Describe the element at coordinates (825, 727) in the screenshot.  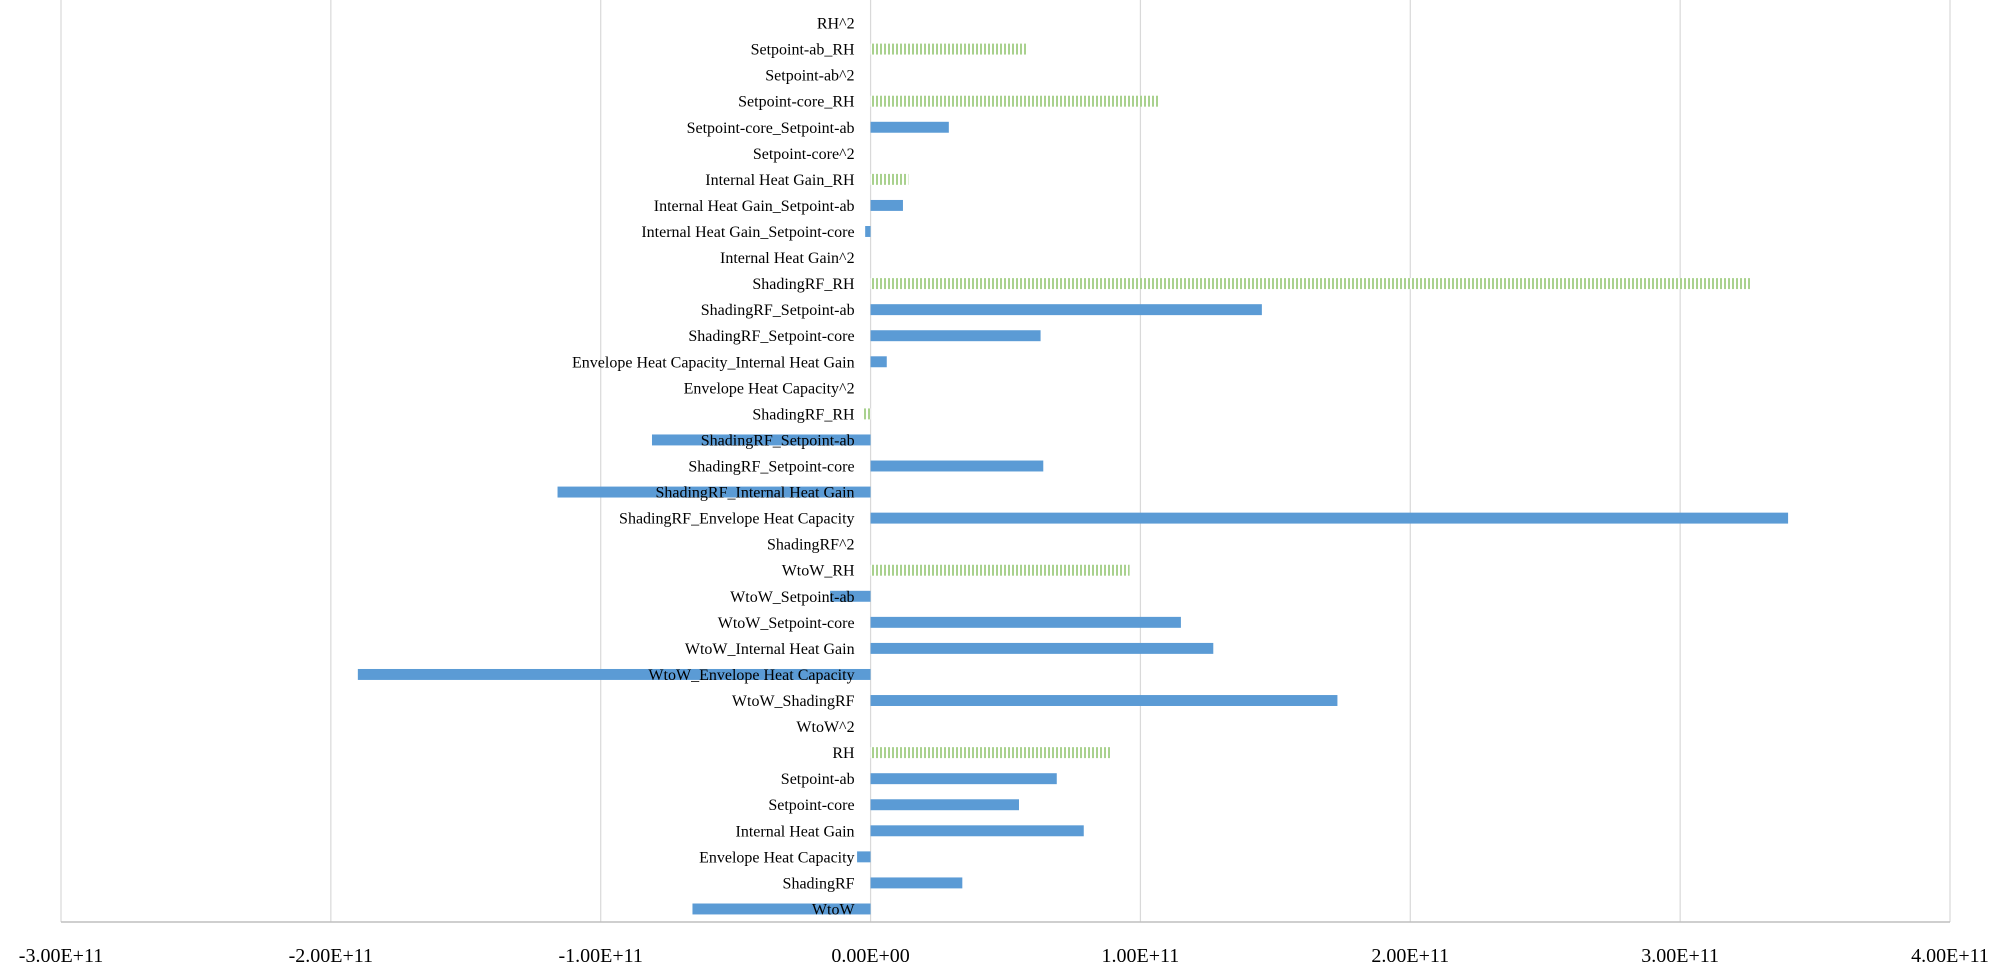
I see `category-label: WtoW^2` at that location.